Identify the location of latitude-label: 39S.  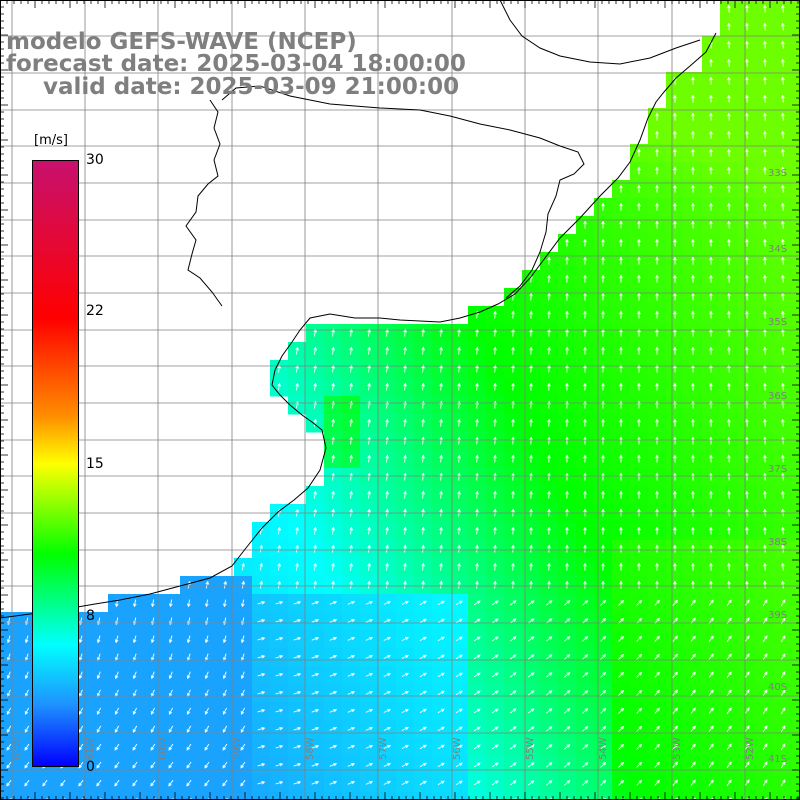
(777, 615).